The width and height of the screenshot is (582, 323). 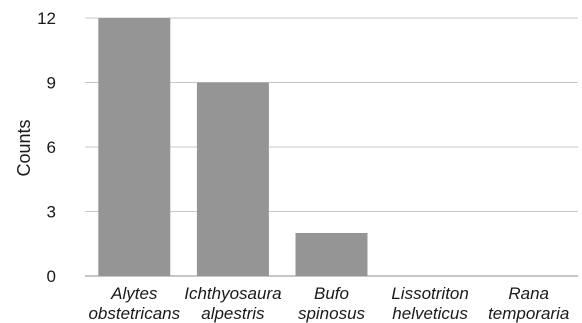 What do you see at coordinates (46, 18) in the screenshot?
I see `y-tick-label: 12` at bounding box center [46, 18].